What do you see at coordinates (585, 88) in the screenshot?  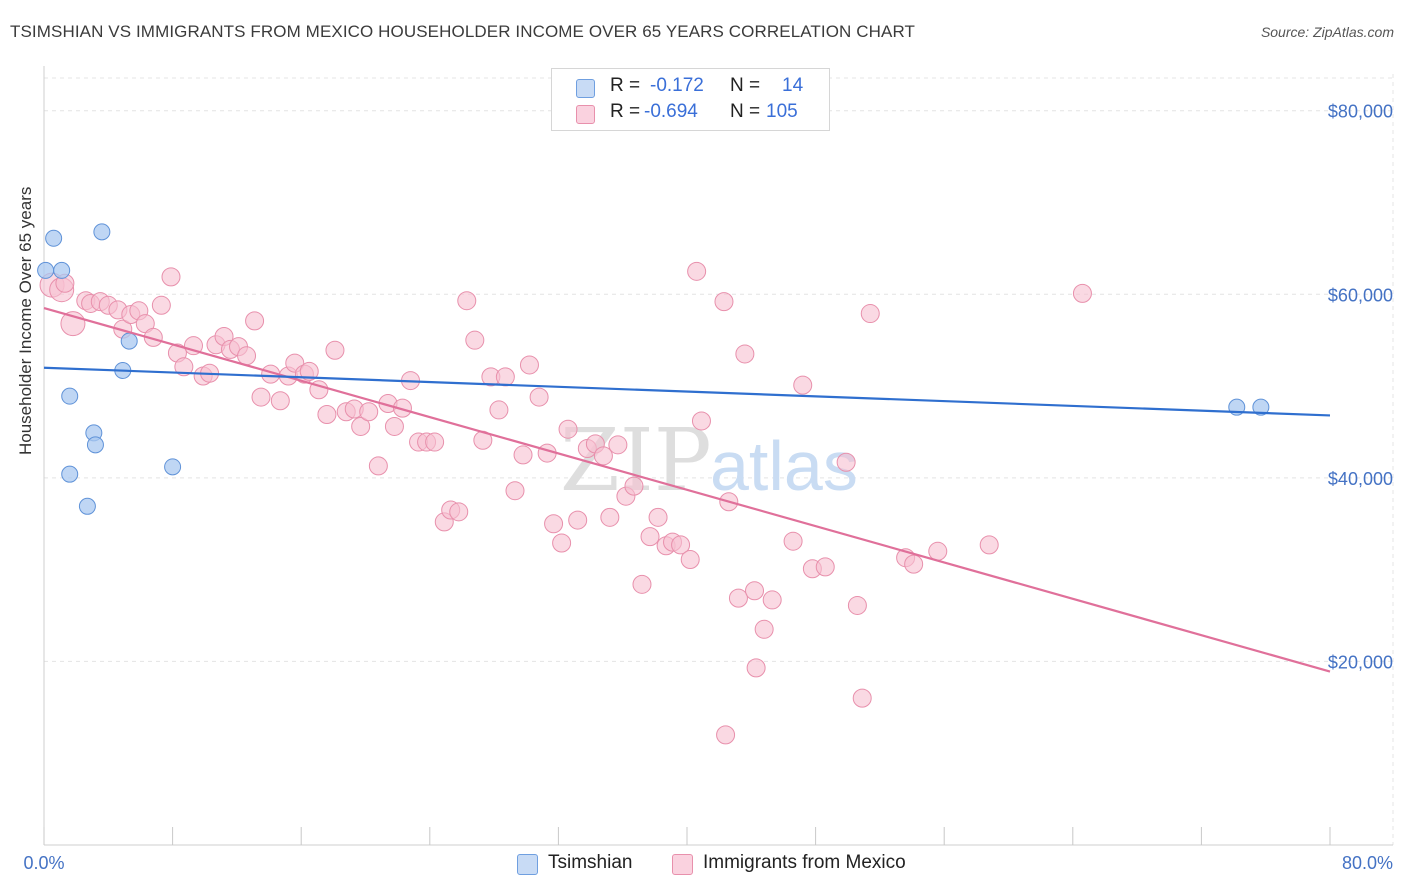 I see `legend-swatch-tsimshian` at bounding box center [585, 88].